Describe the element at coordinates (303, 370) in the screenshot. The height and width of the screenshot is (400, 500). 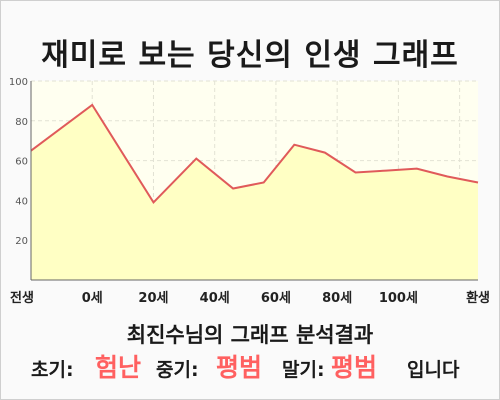
I see `late-label: 말기:` at that location.